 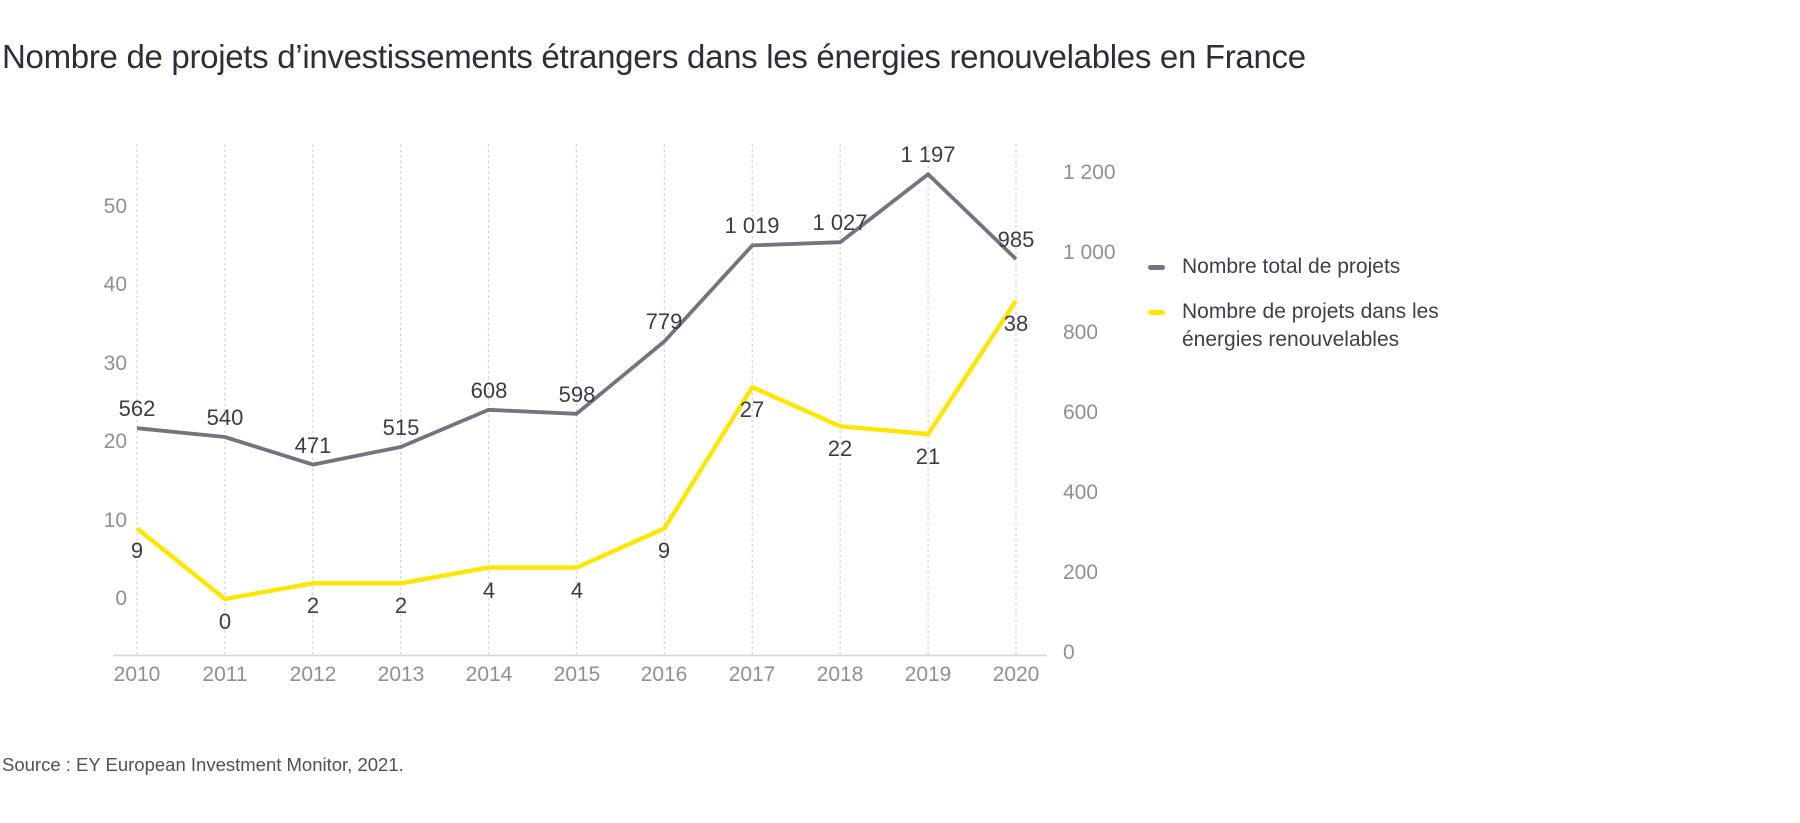 I want to click on y-axis-right-tick: 1 000, so click(x=1089, y=252).